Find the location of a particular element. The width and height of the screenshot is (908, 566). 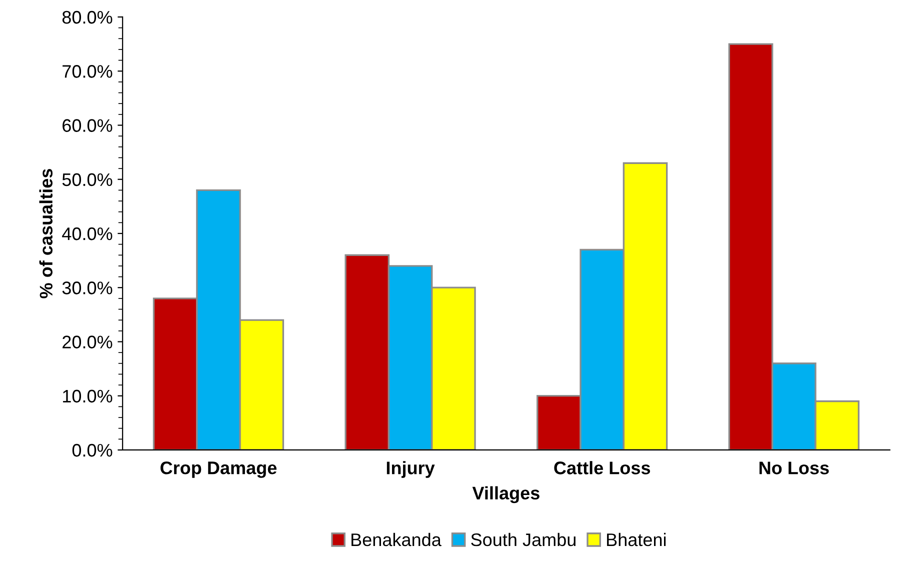

legend-label: South Jambu is located at coordinates (523, 539).